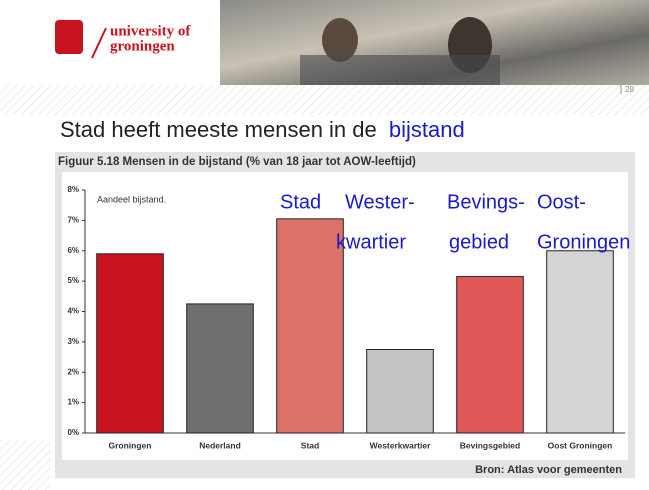 The width and height of the screenshot is (649, 490). What do you see at coordinates (73, 311) in the screenshot?
I see `y-tick-label: 4%` at bounding box center [73, 311].